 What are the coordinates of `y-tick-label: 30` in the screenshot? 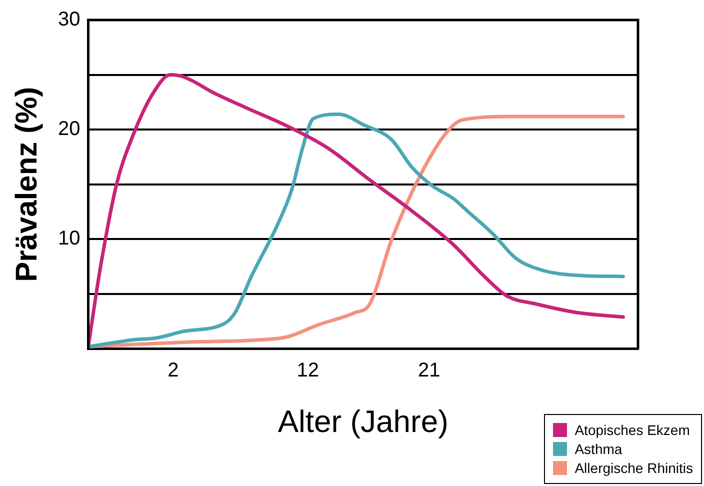 It's located at (69, 19).